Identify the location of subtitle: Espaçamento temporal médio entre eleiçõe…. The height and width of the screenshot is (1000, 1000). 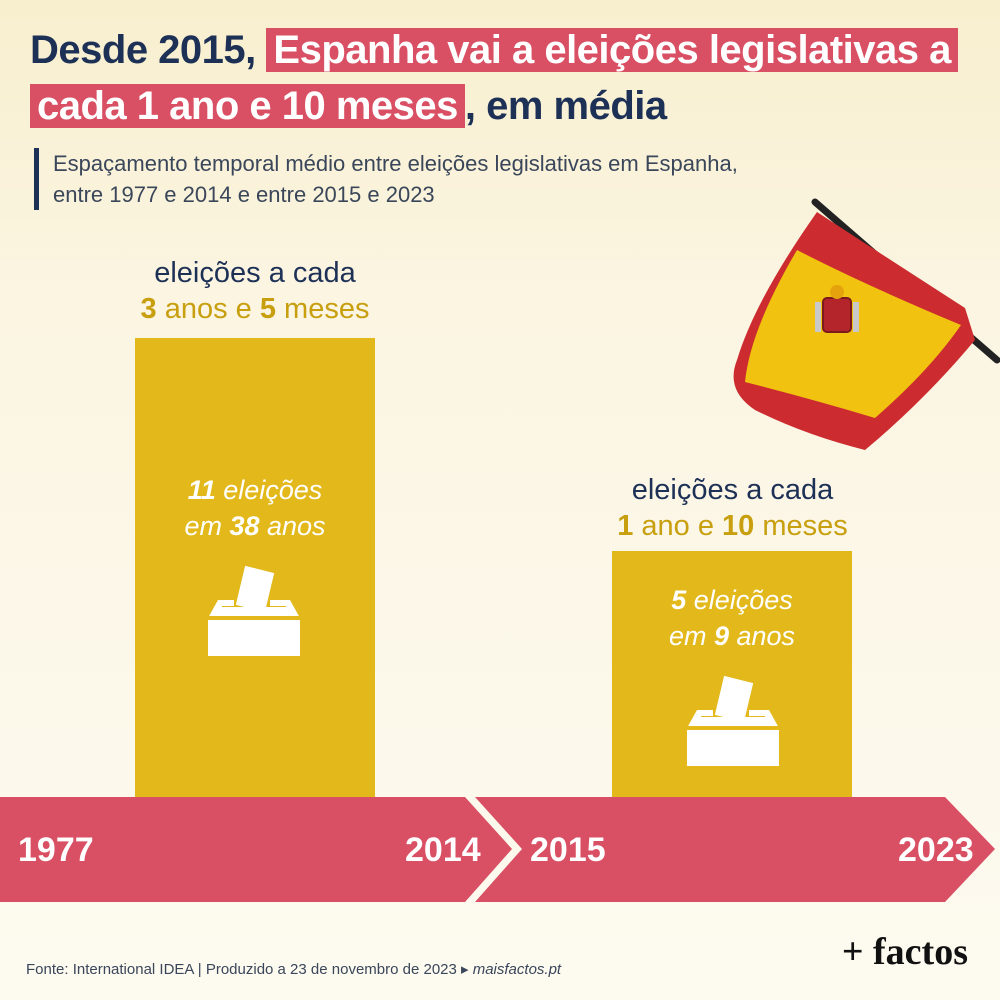
(493, 179).